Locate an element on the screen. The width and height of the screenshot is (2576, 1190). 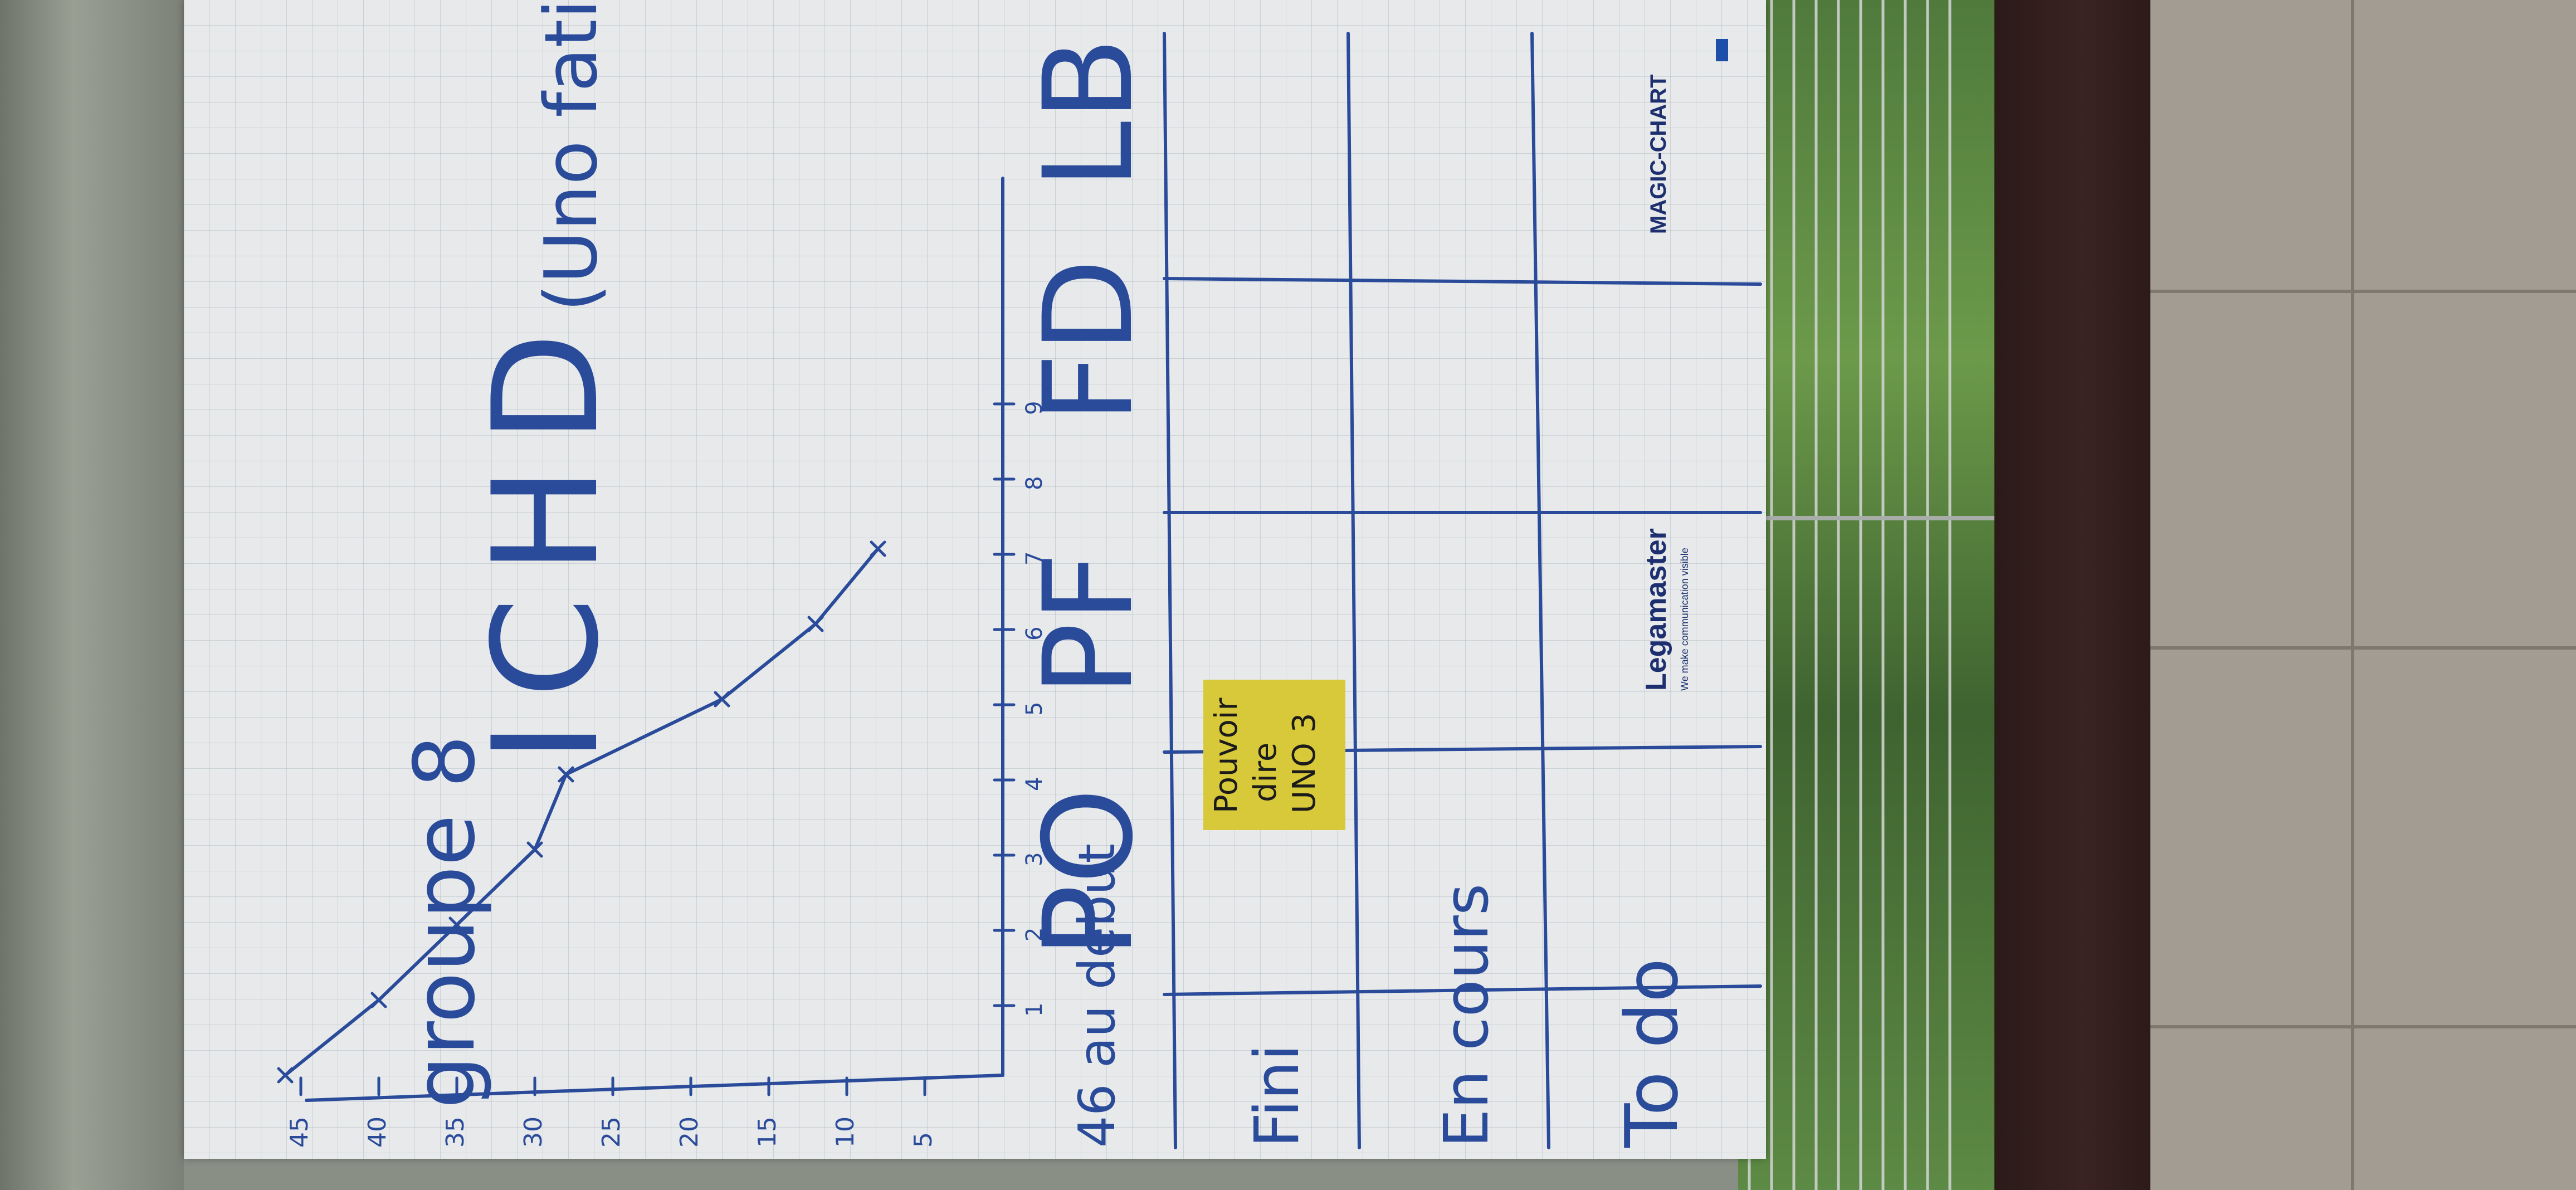
y-tick-label: 15 is located at coordinates (767, 1132).